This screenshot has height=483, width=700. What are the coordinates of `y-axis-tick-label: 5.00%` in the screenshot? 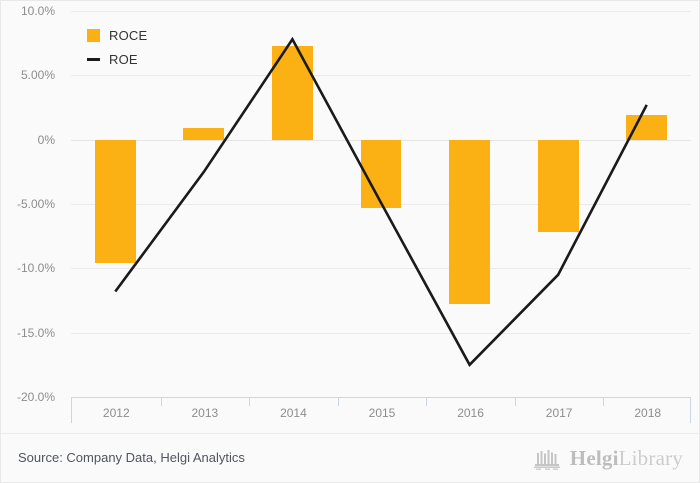 It's located at (37, 75).